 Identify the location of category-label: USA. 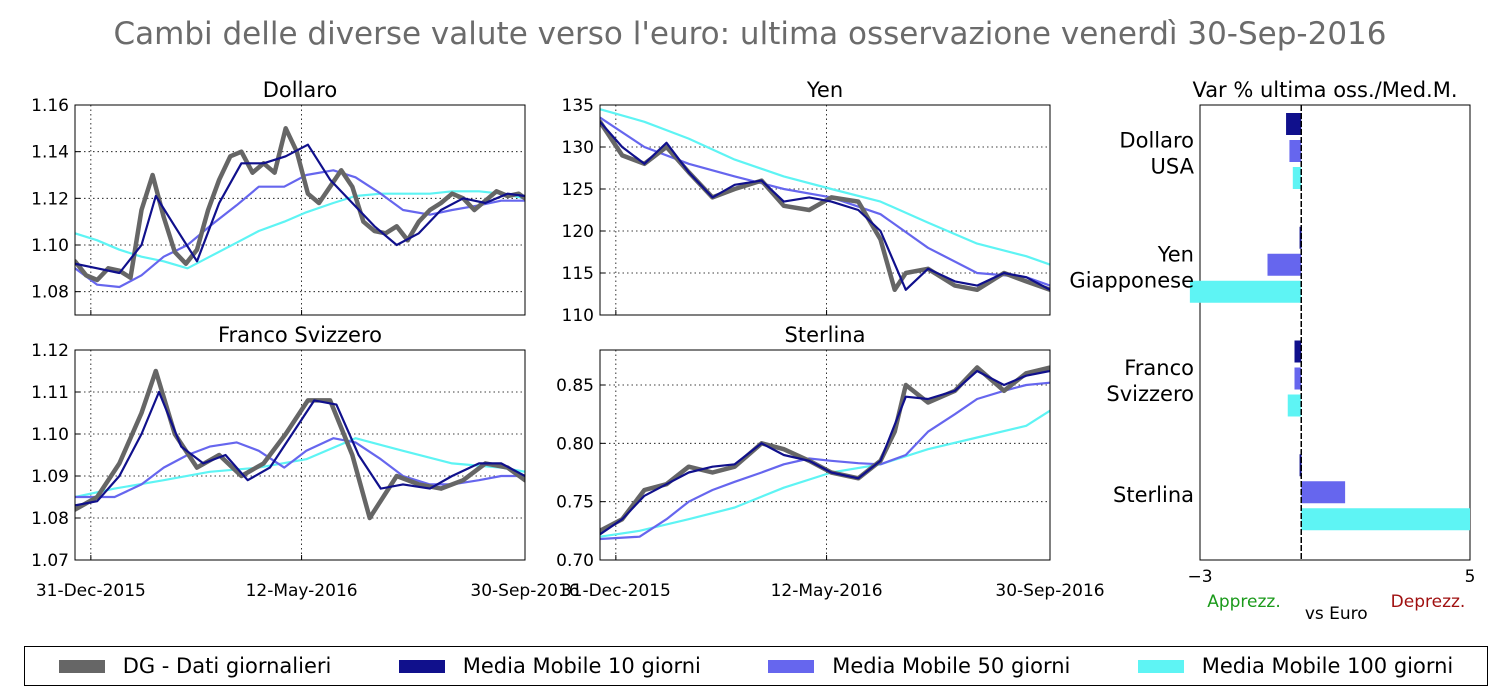
(1173, 167).